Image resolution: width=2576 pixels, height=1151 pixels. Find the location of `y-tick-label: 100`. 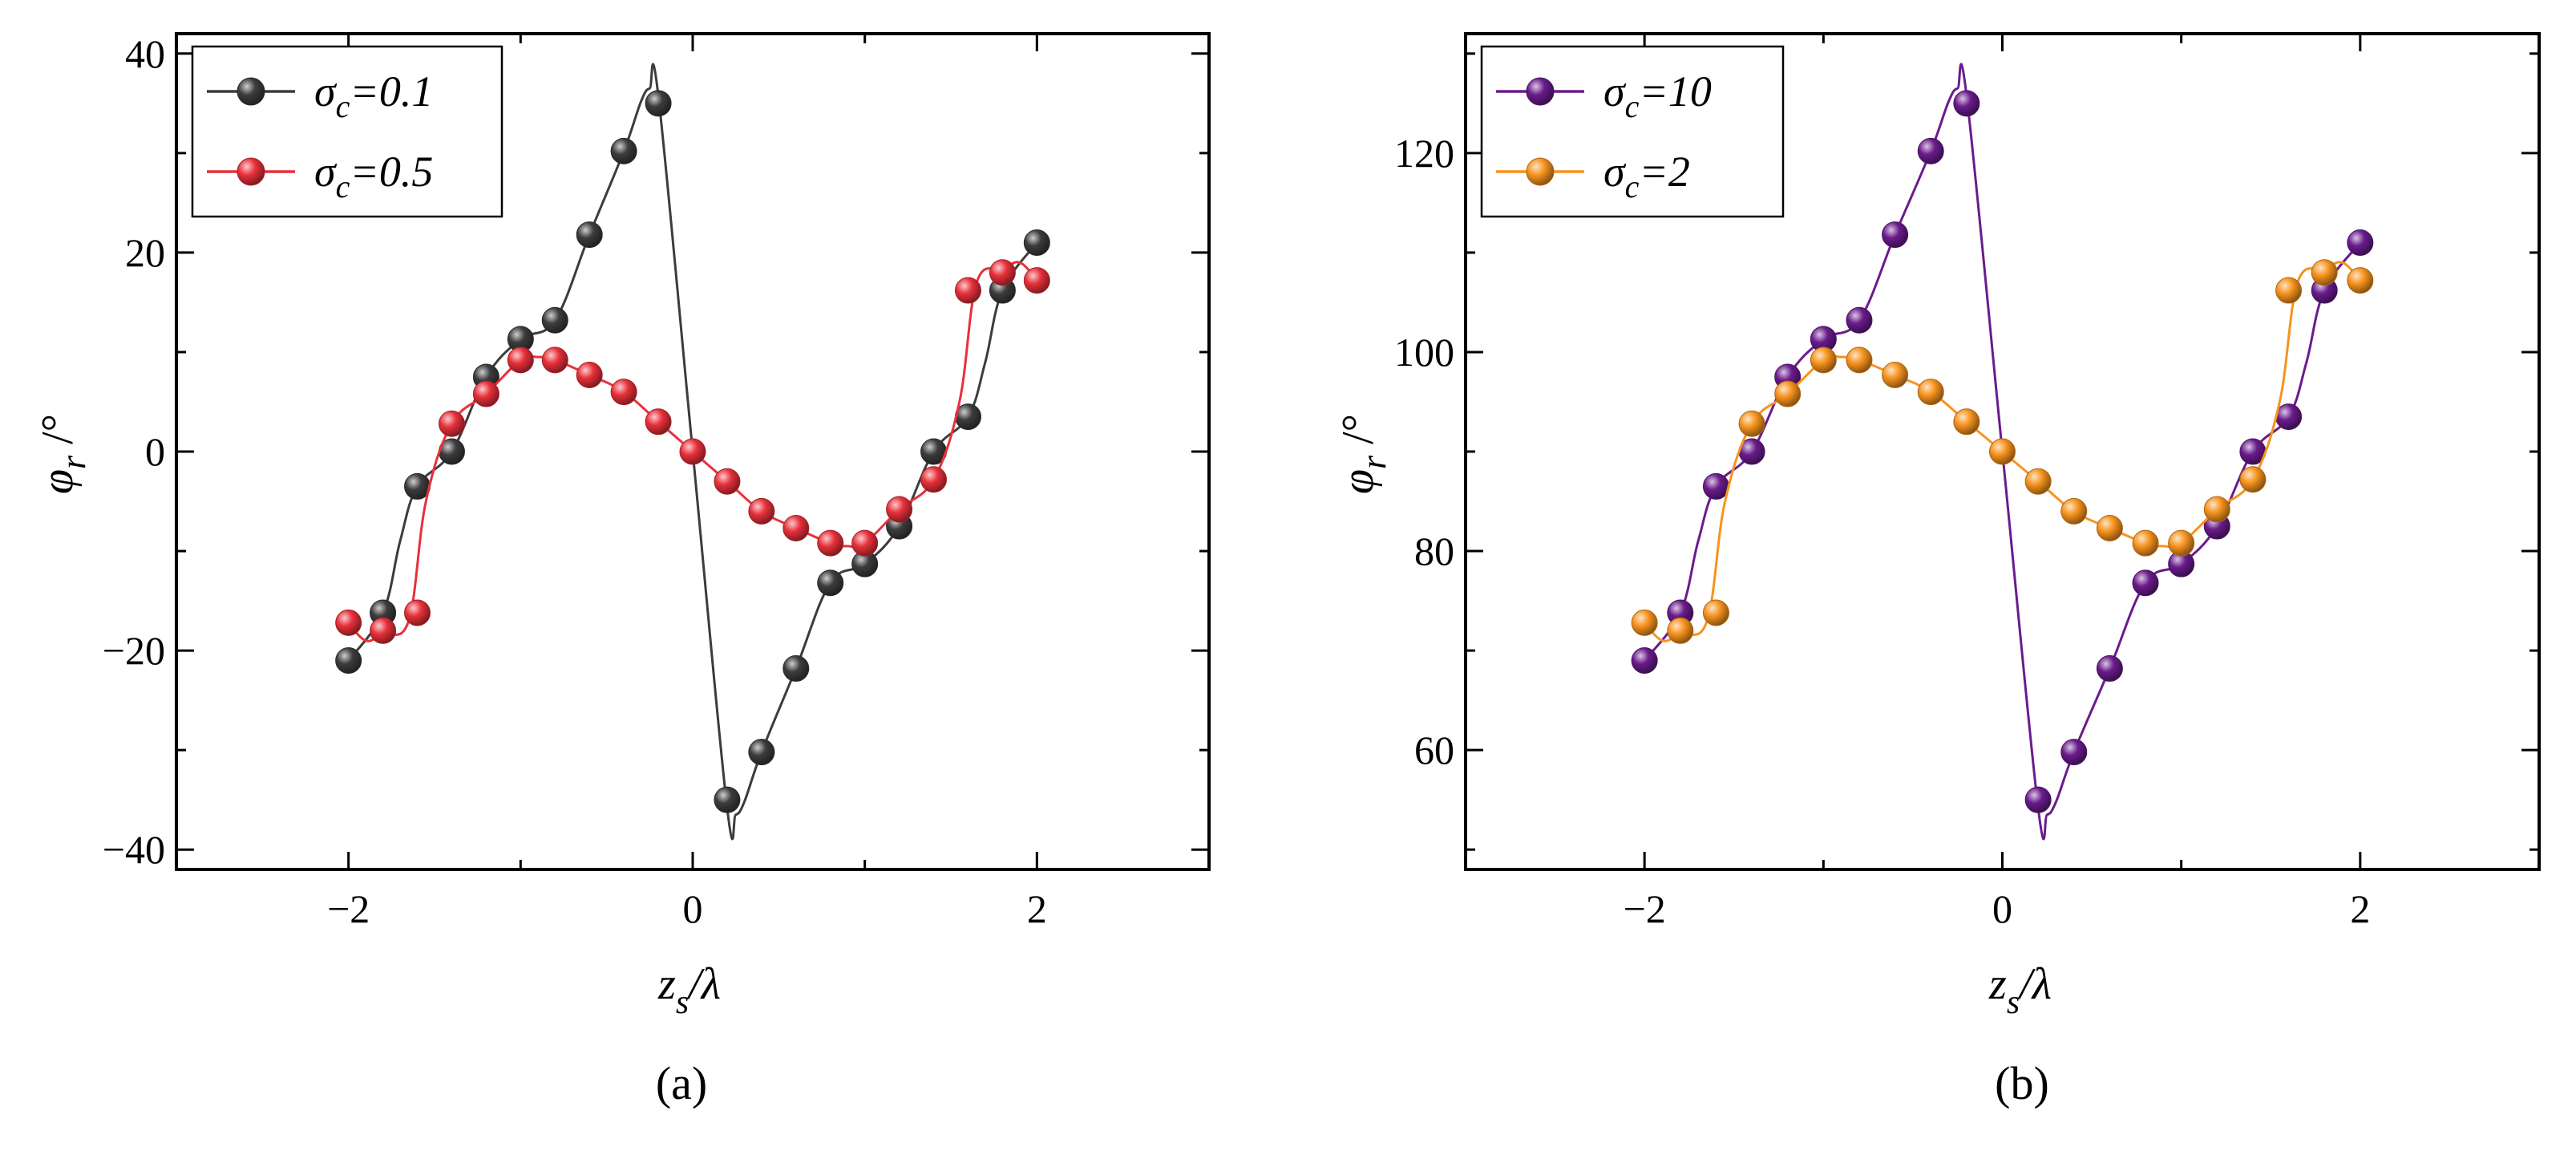

y-tick-label: 100 is located at coordinates (1424, 352).